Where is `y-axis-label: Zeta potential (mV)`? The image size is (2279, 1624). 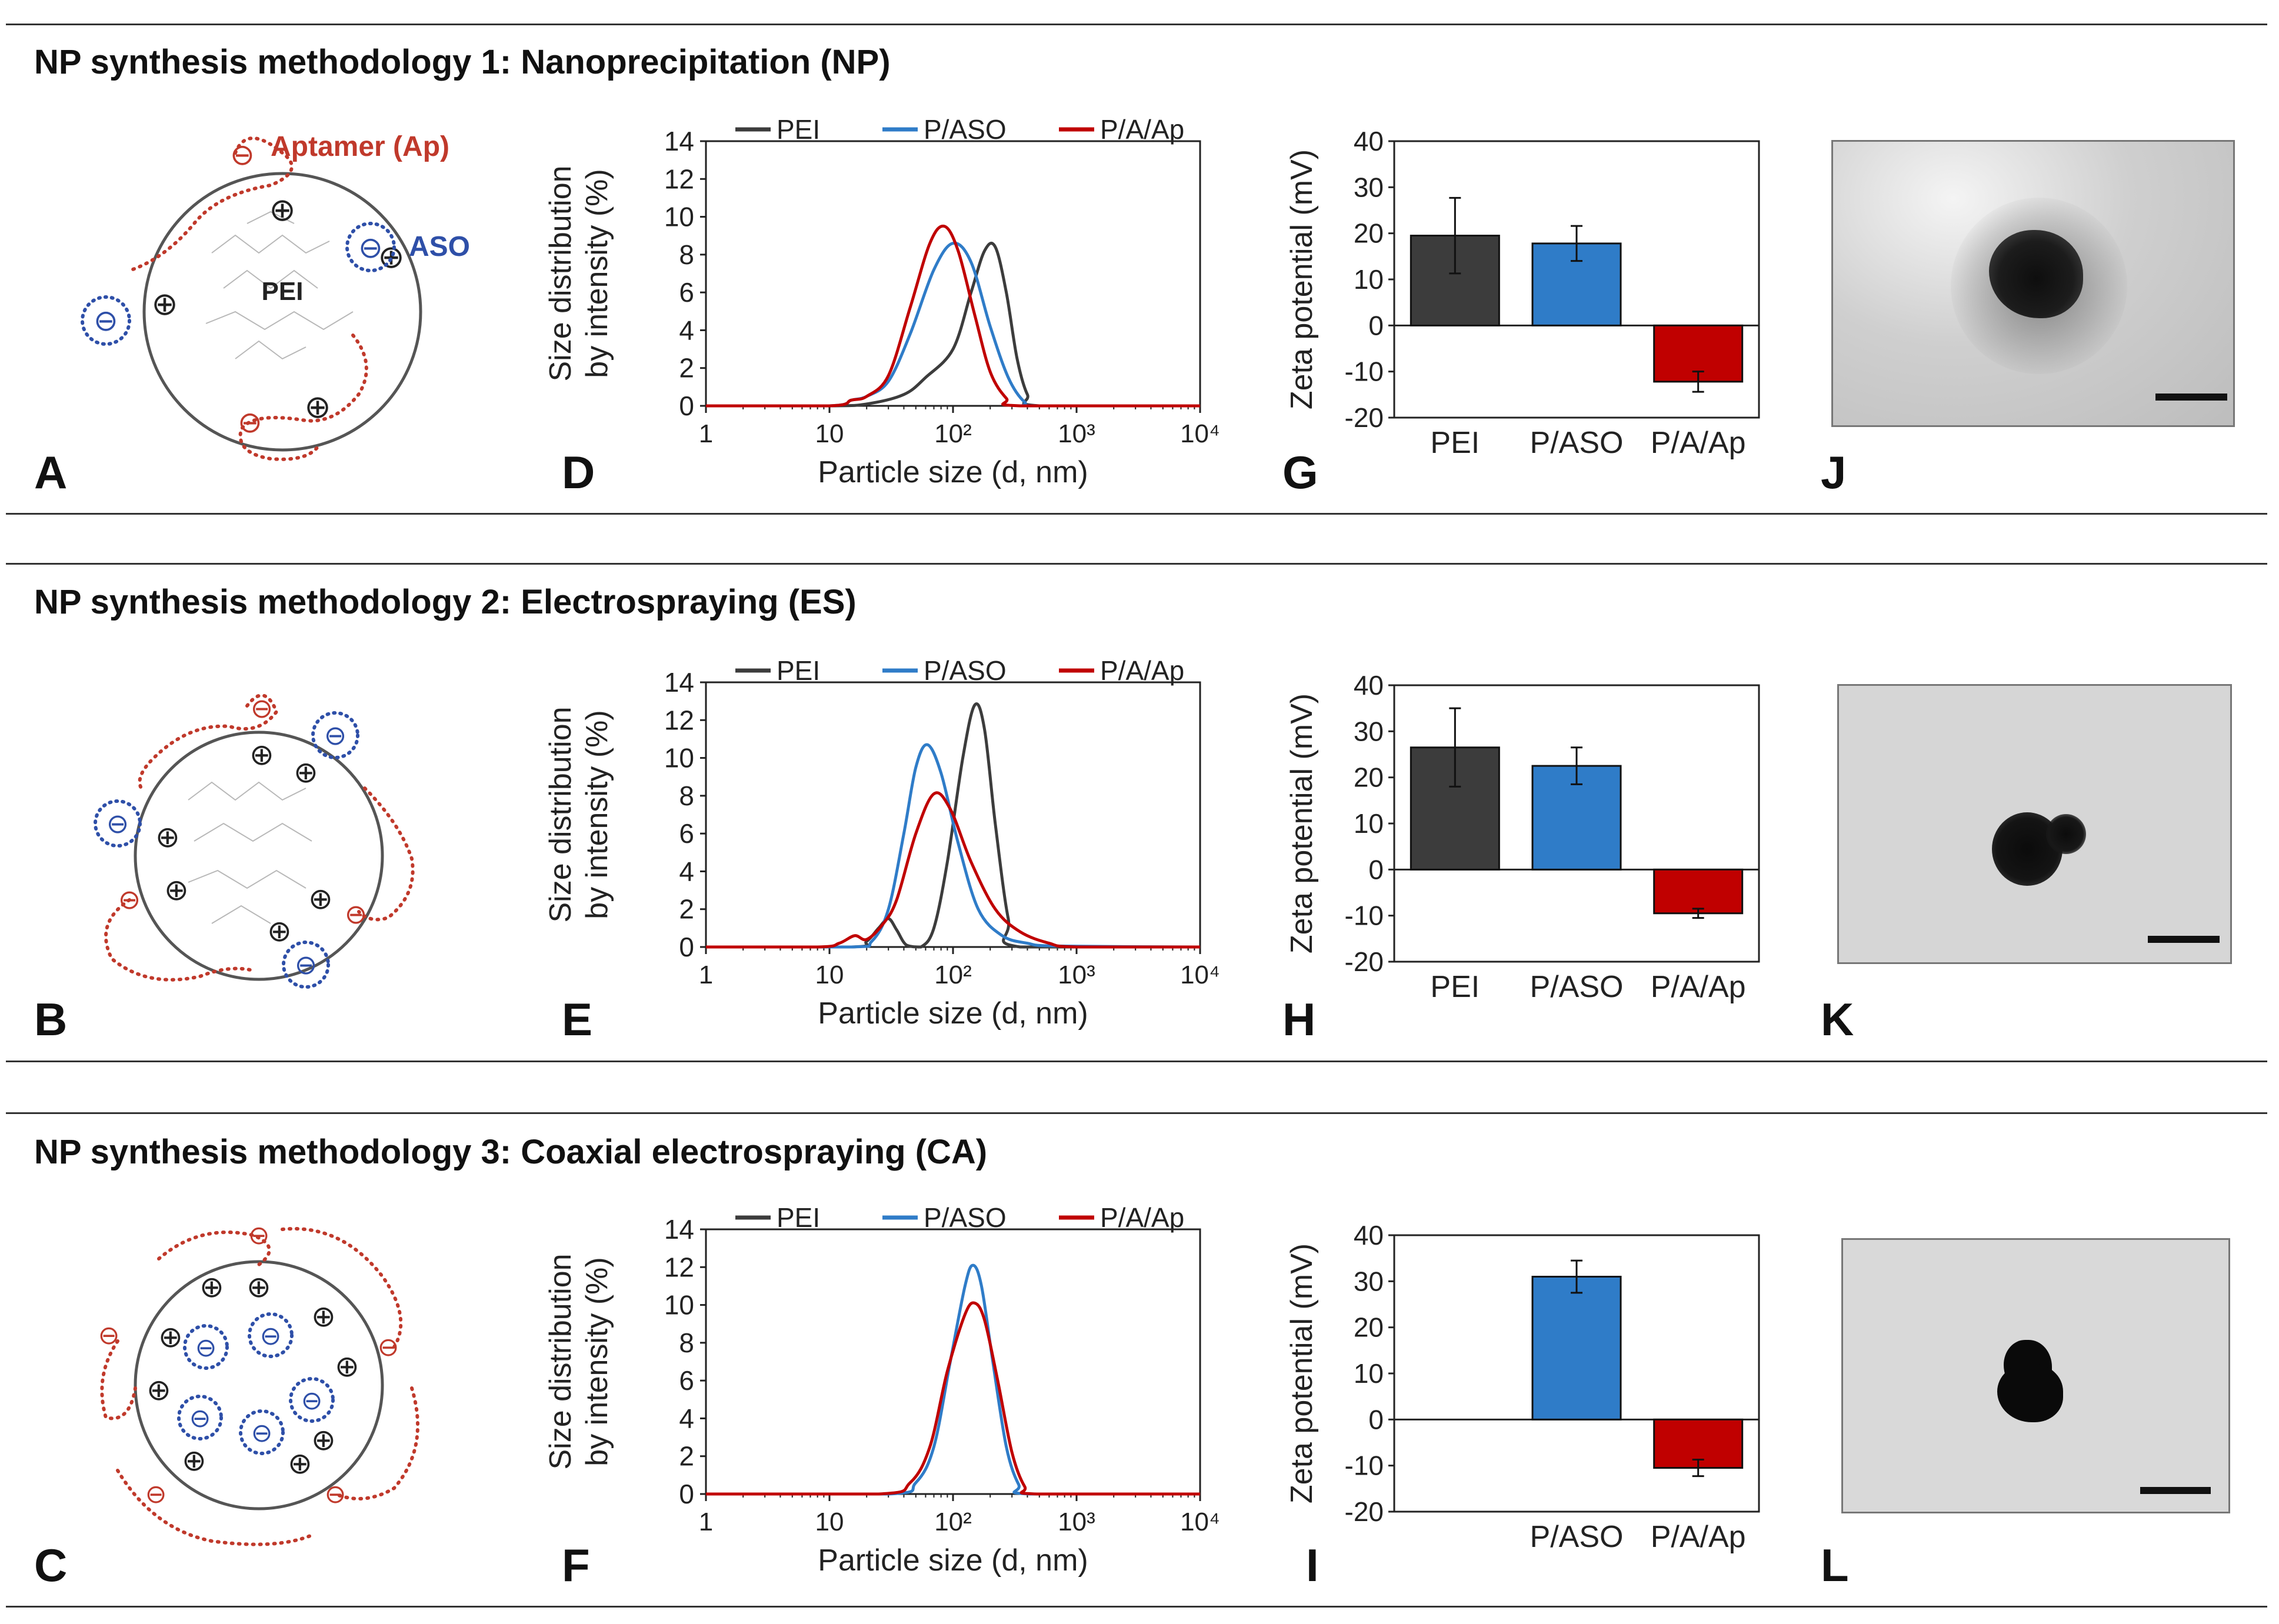 y-axis-label: Zeta potential (mV) is located at coordinates (1302, 279).